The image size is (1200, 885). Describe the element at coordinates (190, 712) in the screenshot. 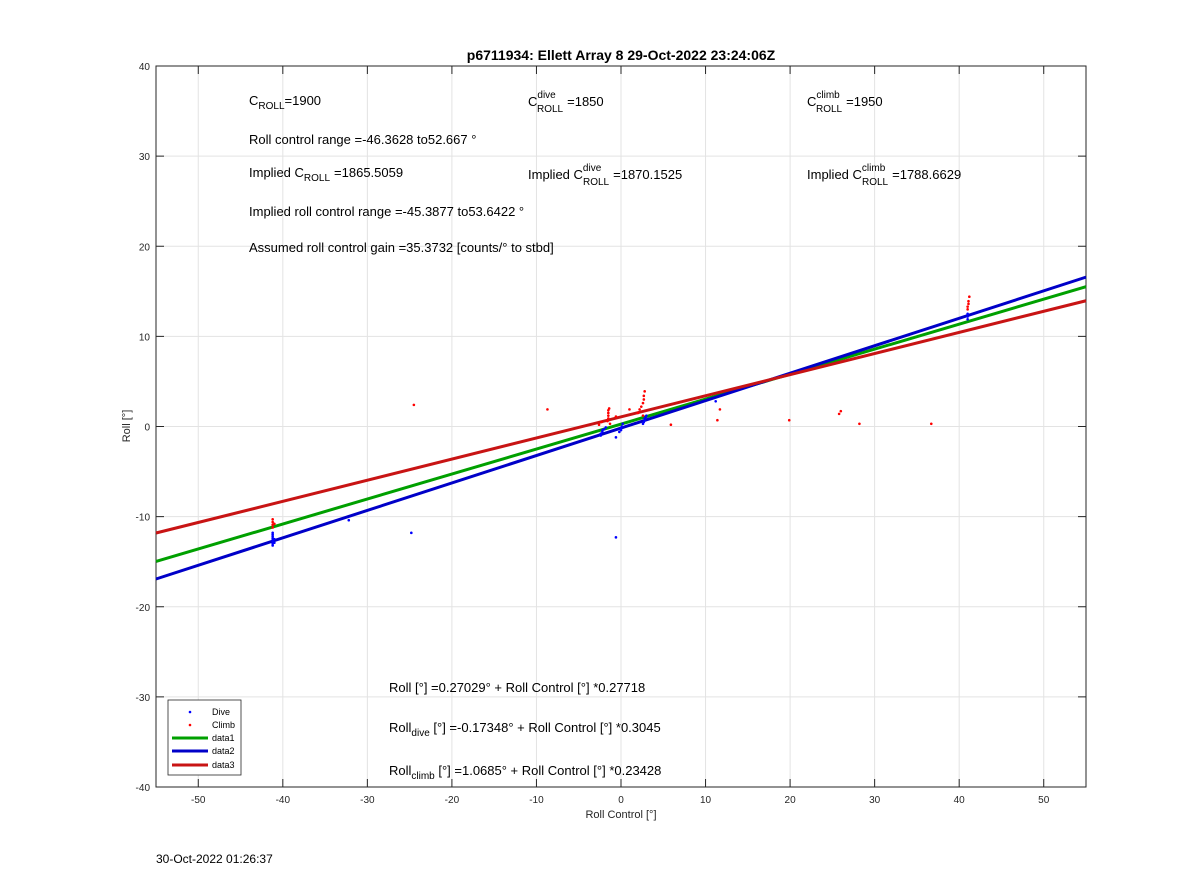

I see `legend-dive-marker` at that location.